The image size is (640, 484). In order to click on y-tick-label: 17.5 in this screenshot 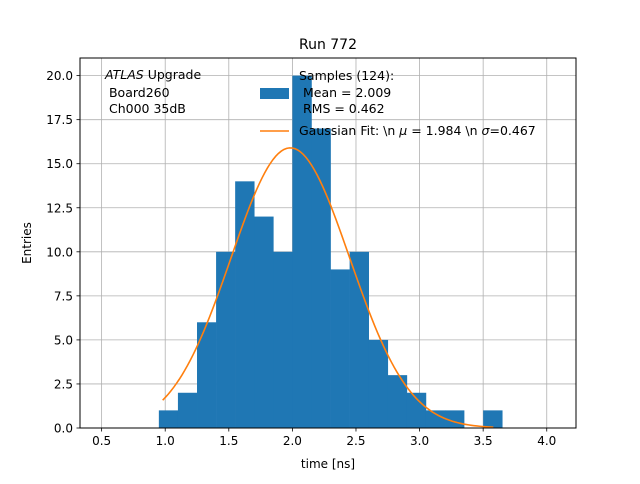, I will do `click(59, 120)`.